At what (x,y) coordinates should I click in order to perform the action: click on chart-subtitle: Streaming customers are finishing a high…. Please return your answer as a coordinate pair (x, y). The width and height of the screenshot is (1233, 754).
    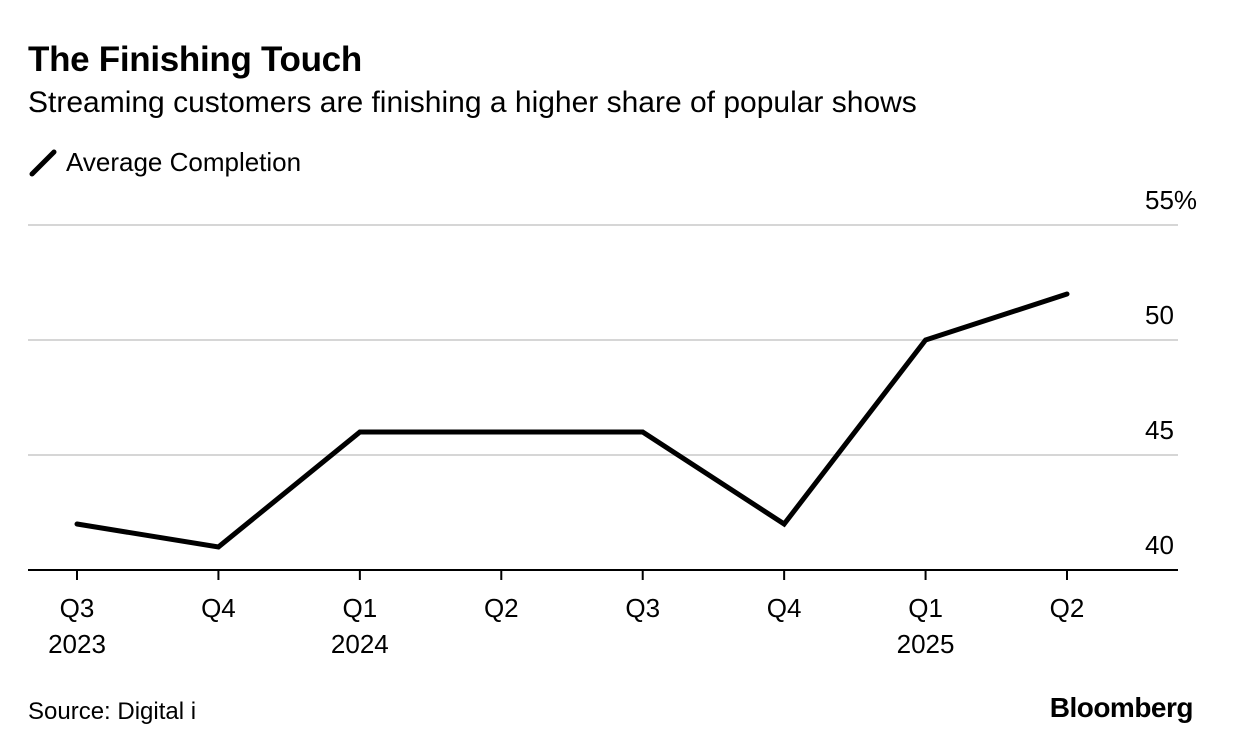
    Looking at the image, I should click on (472, 102).